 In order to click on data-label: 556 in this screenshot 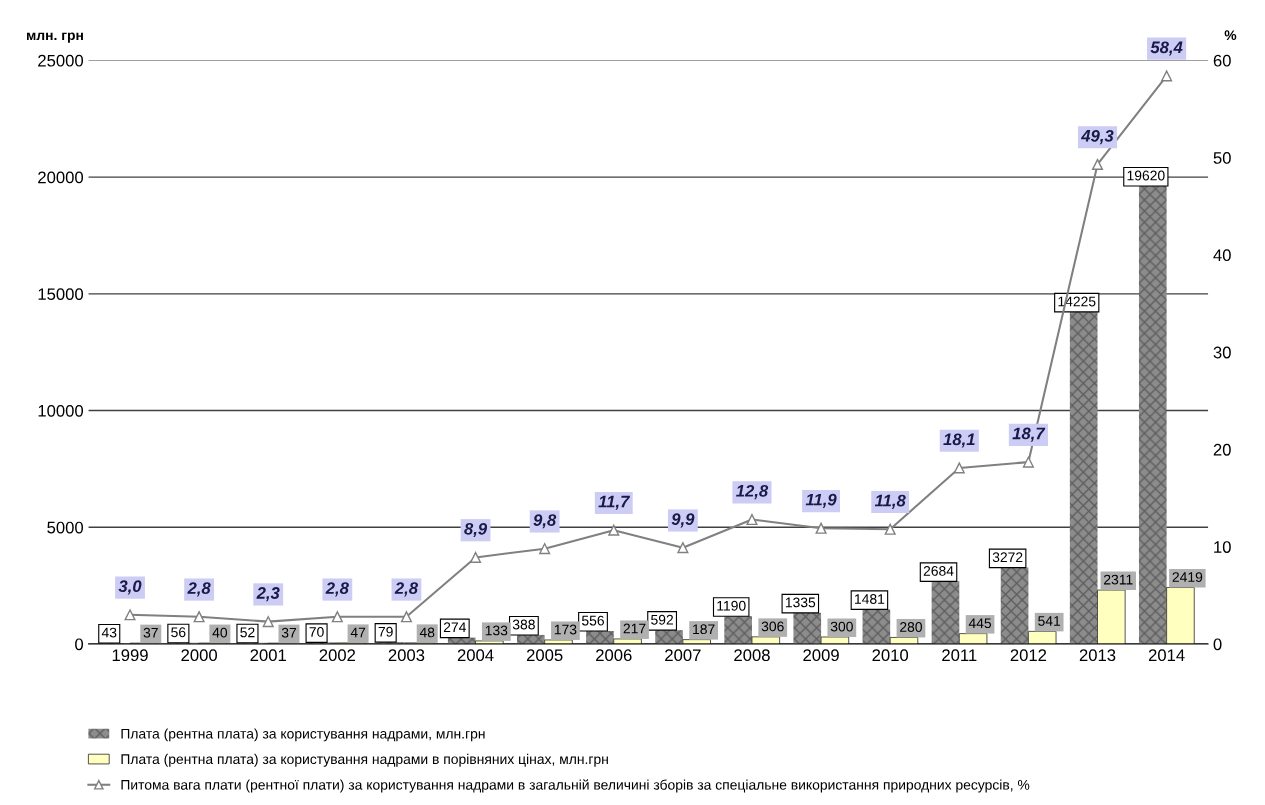, I will do `click(592, 620)`.